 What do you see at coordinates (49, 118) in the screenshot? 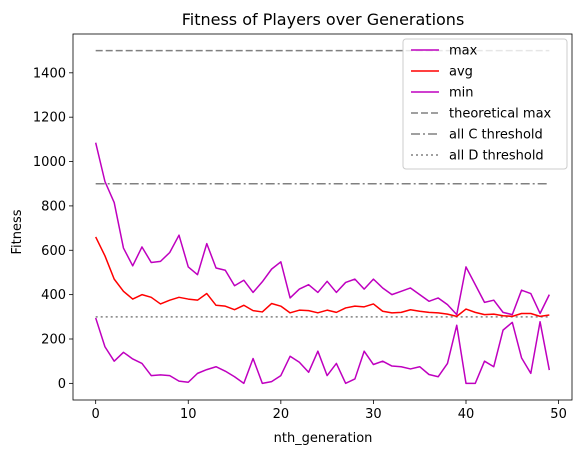
I see `y-tick-label: 1200` at bounding box center [49, 118].